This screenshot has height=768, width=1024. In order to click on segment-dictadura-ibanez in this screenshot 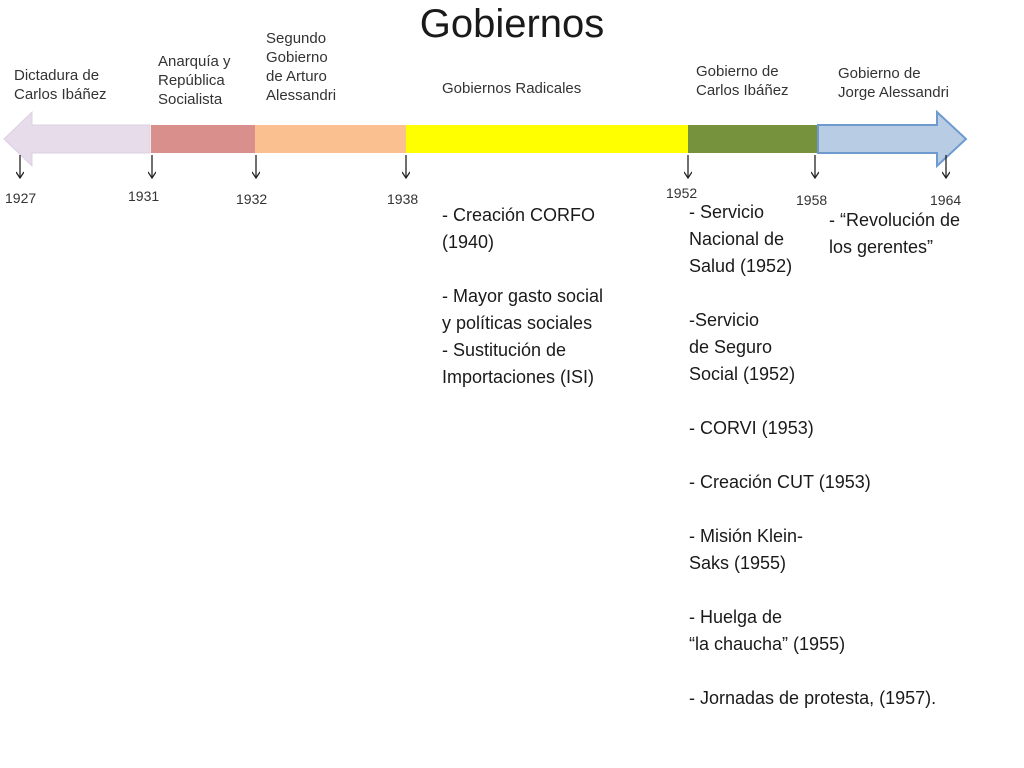, I will do `click(77, 139)`.